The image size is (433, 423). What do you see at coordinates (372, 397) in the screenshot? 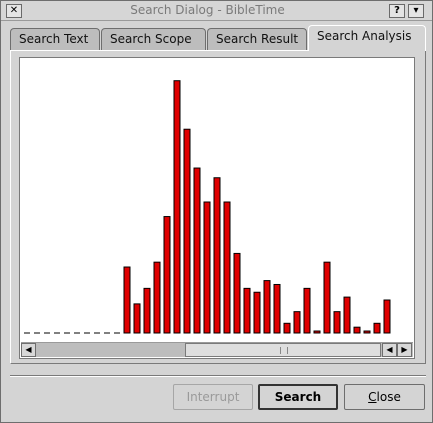
I see `close-mnemonic: C` at bounding box center [372, 397].